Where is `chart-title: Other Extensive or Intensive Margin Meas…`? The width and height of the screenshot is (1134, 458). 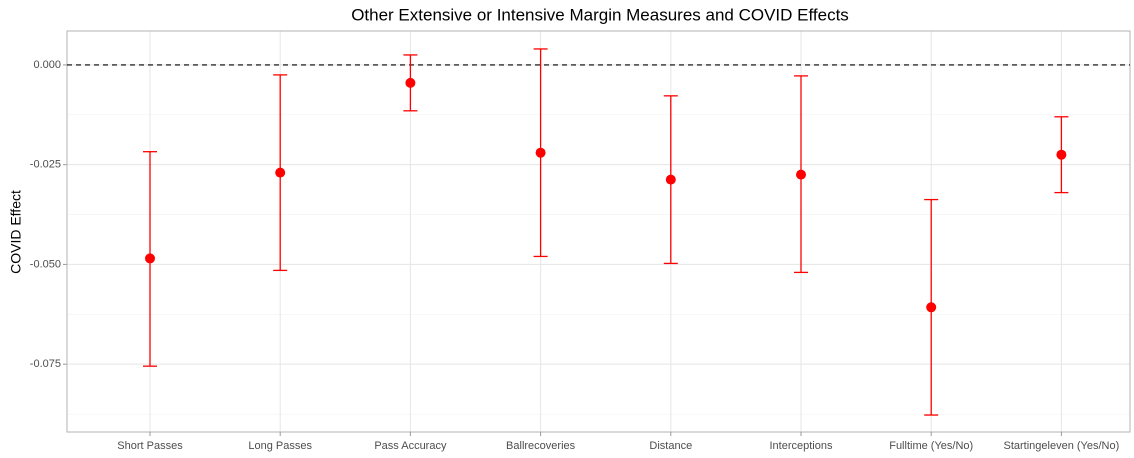 chart-title: Other Extensive or Intensive Margin Meas… is located at coordinates (600, 14).